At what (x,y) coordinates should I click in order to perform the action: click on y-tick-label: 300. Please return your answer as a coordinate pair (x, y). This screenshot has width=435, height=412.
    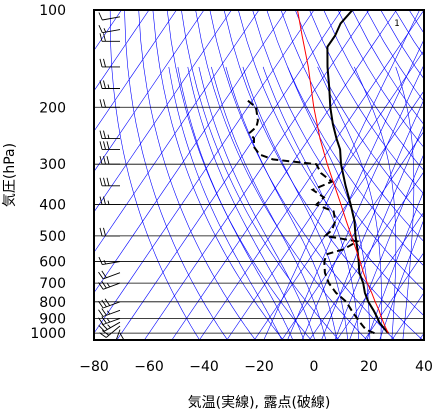
    Looking at the image, I should click on (52, 165).